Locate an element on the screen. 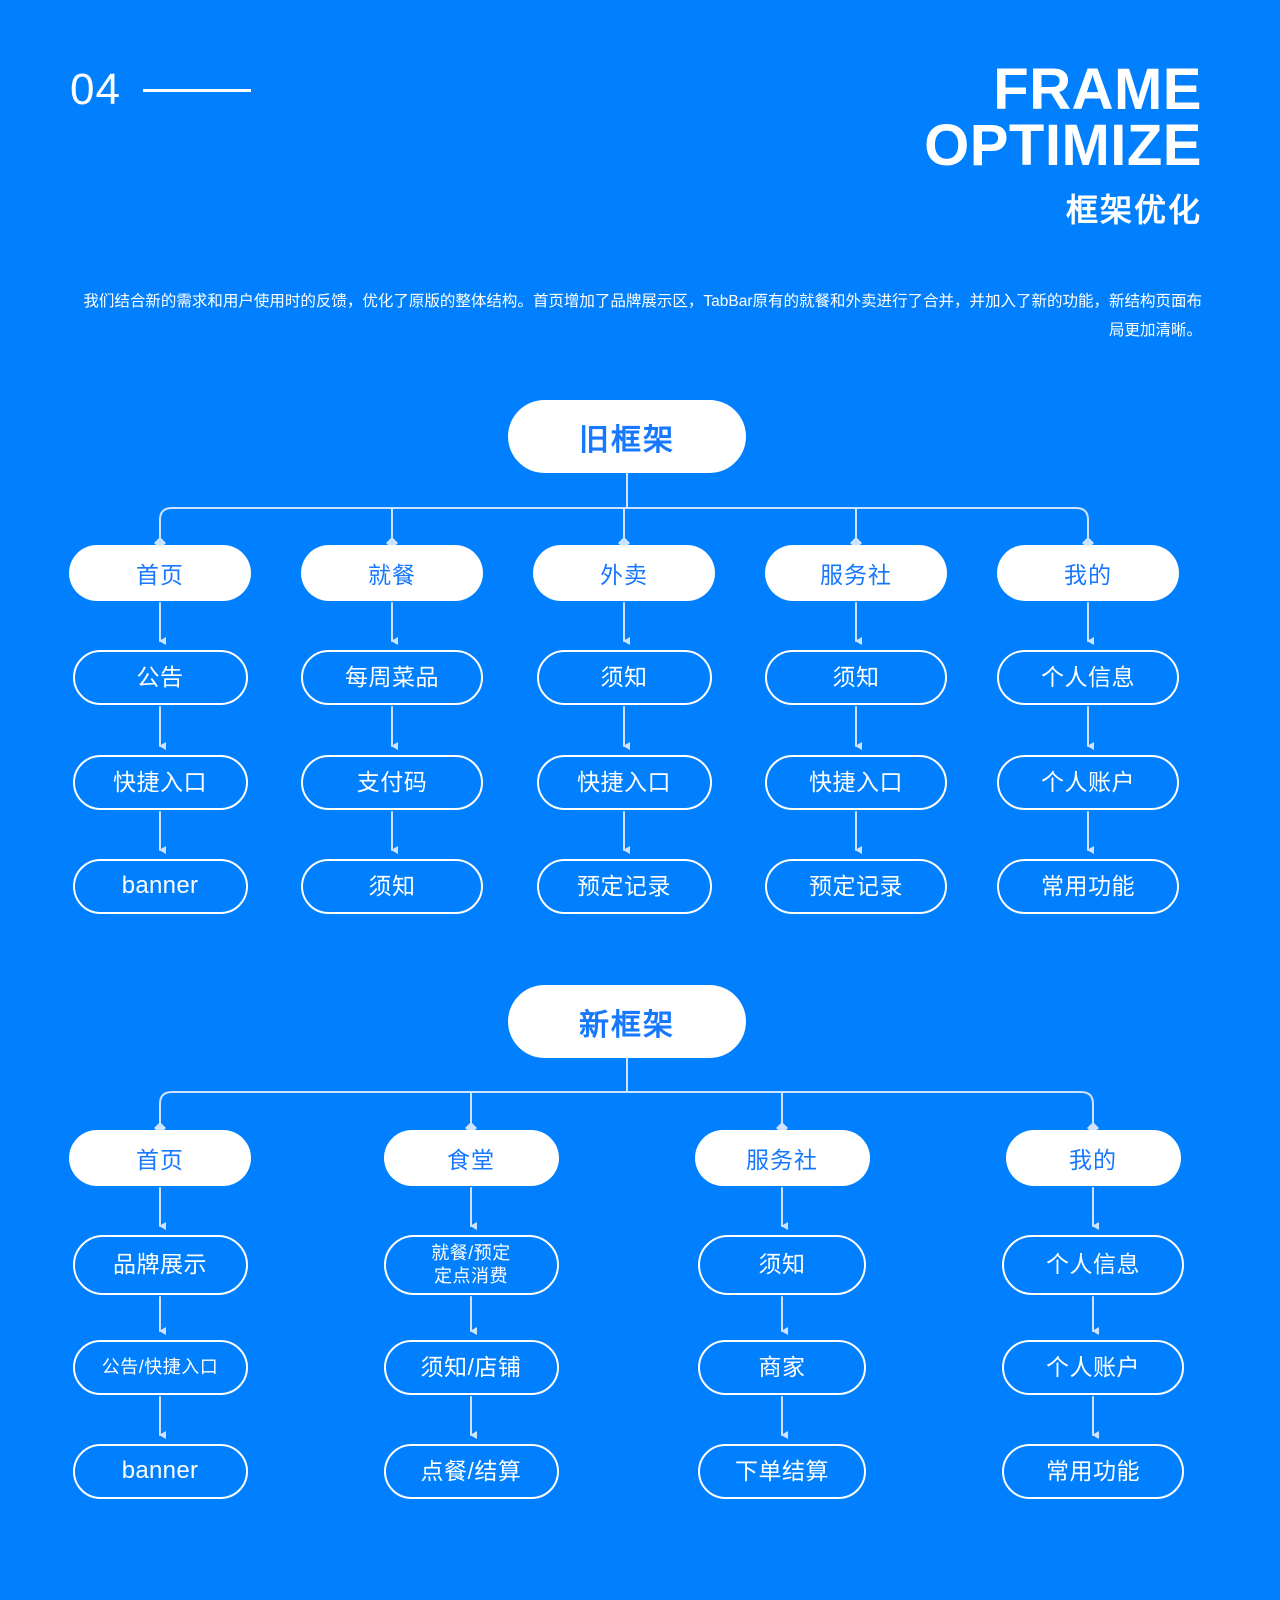  new-framework-child-node: 须知/店铺 is located at coordinates (471, 1367).